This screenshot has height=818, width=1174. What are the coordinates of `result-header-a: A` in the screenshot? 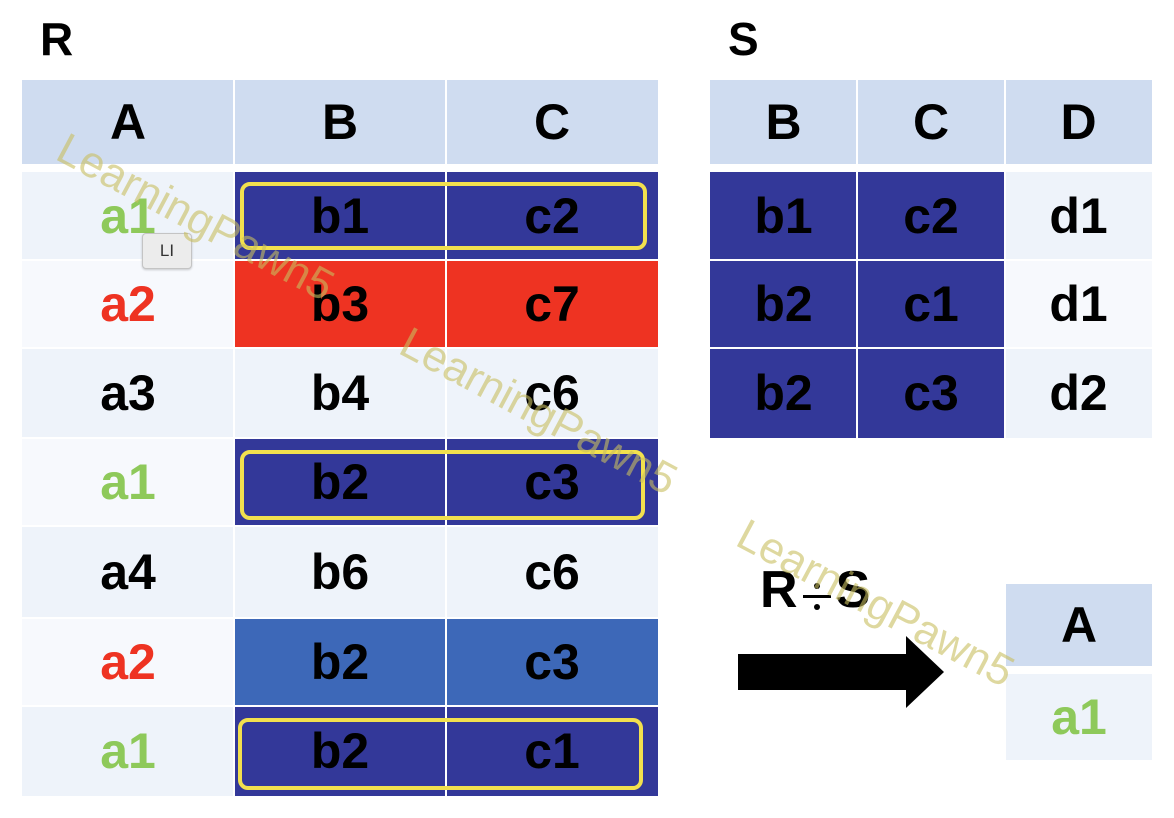 It's located at (1079, 625).